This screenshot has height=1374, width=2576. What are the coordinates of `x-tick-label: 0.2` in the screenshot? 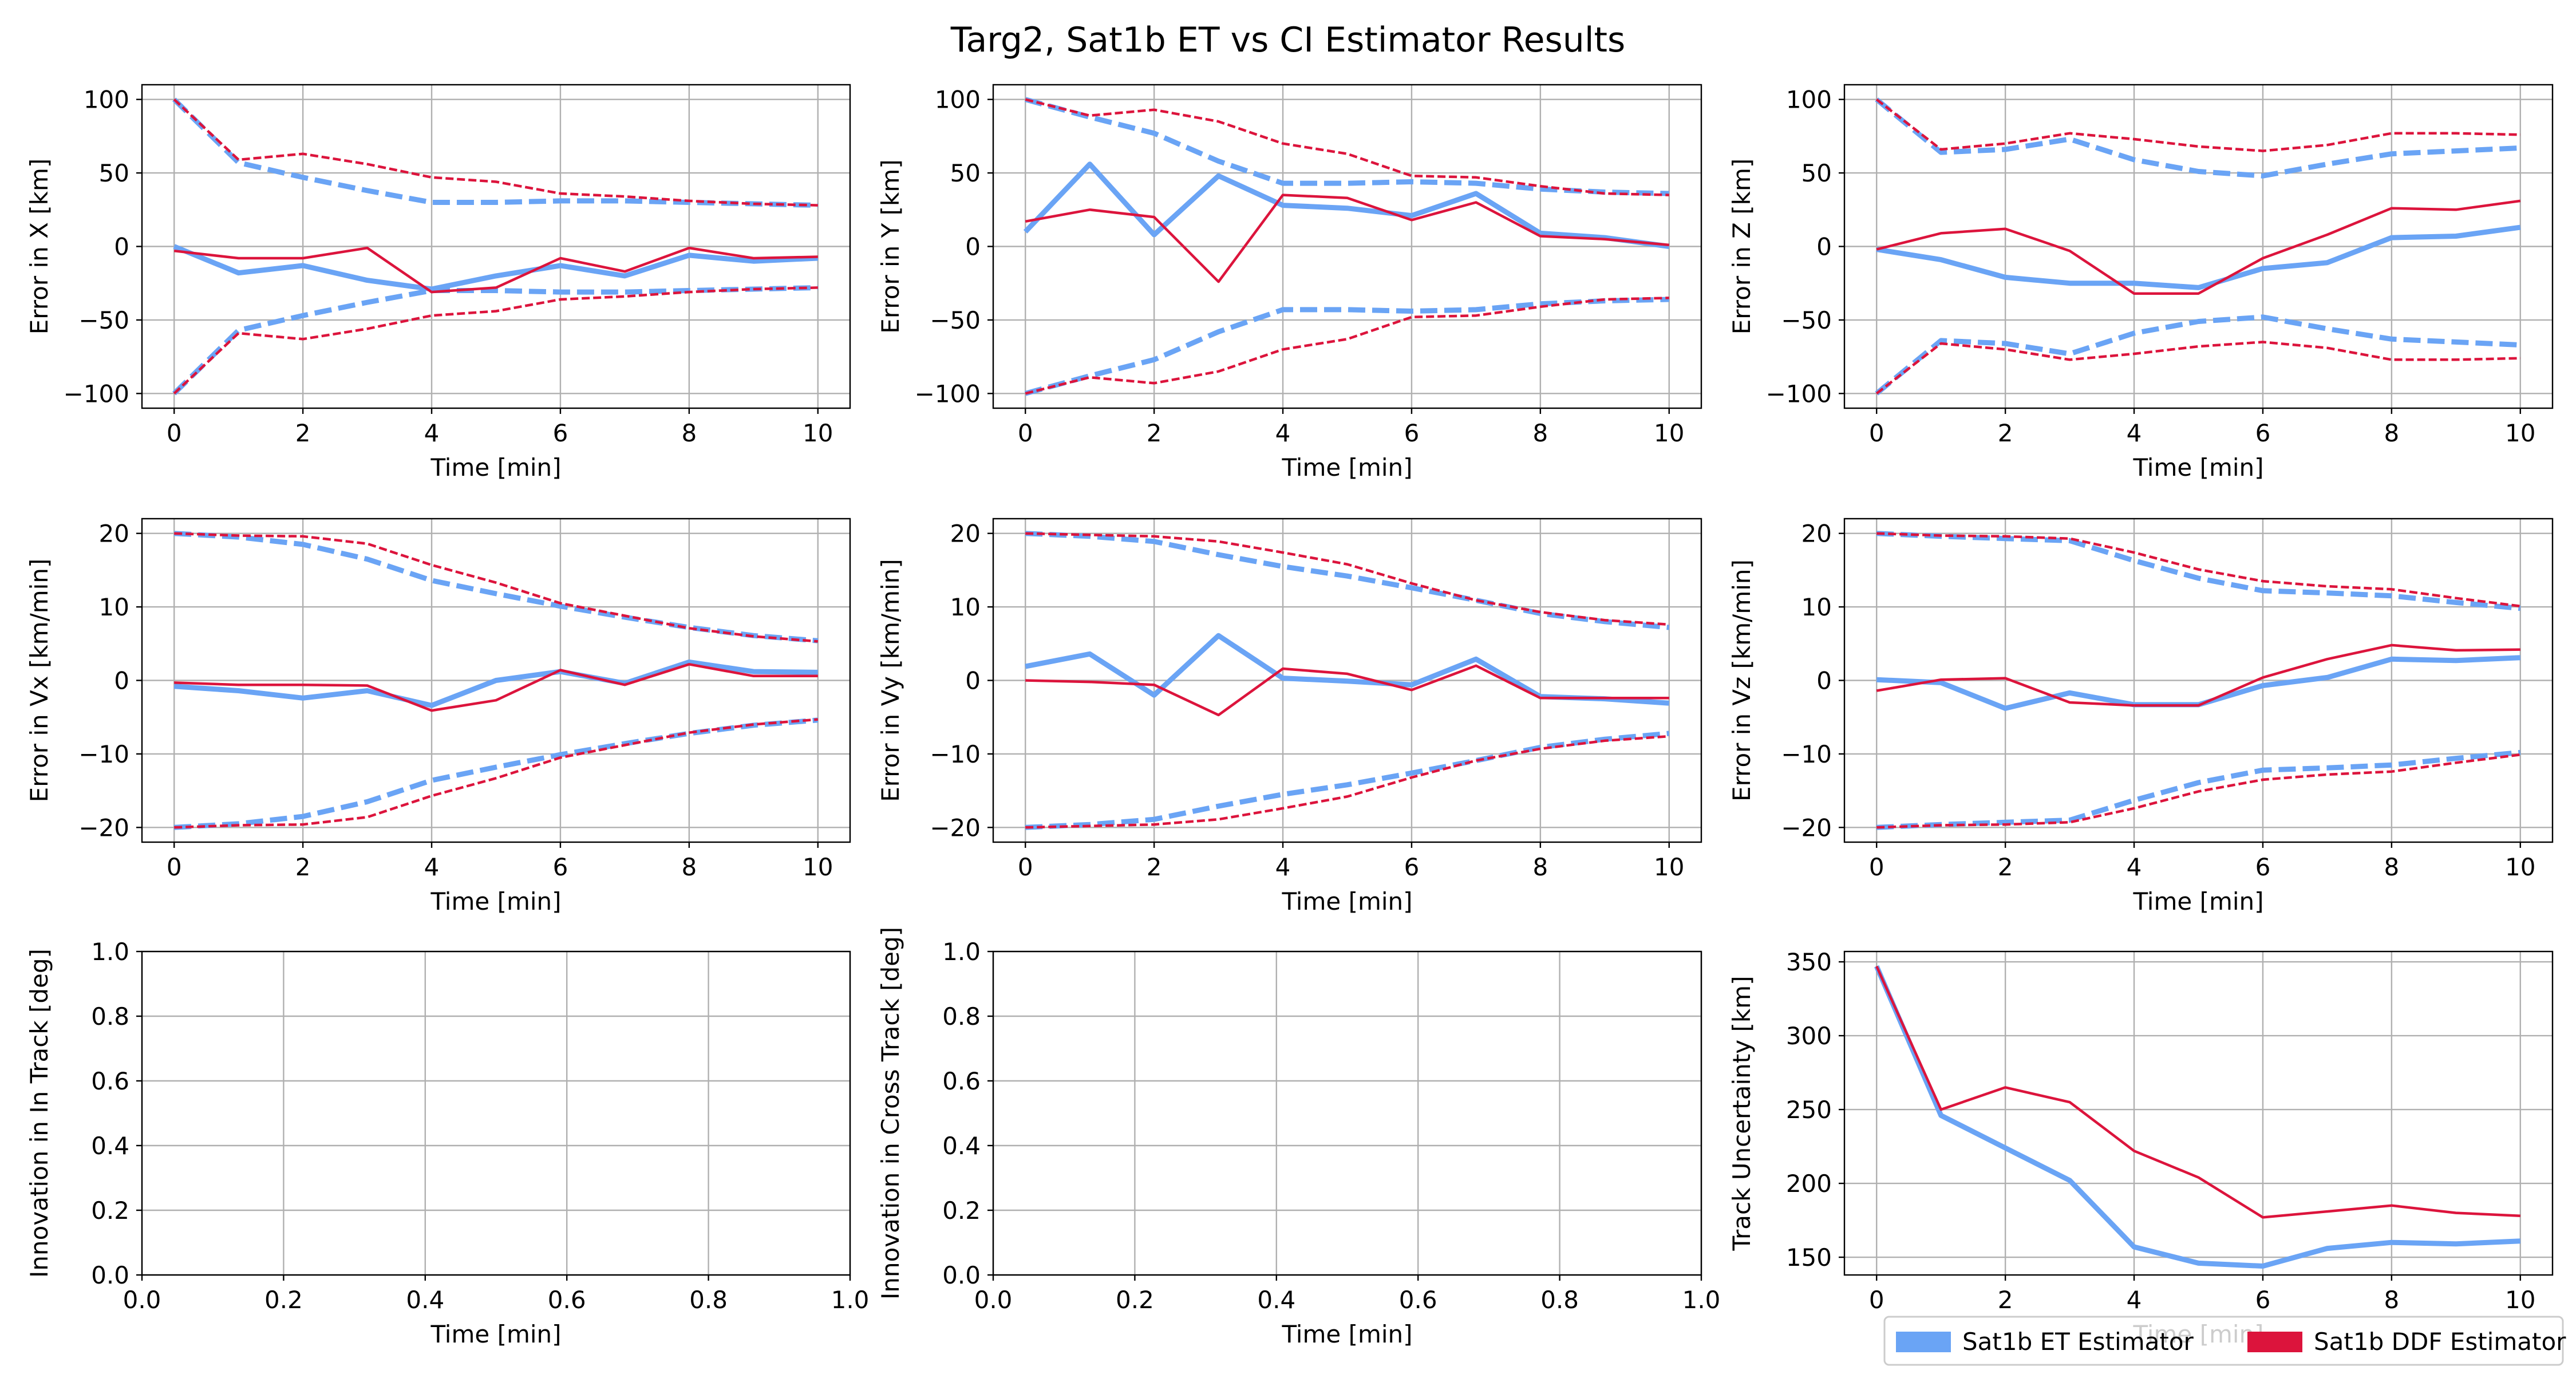 It's located at (283, 1300).